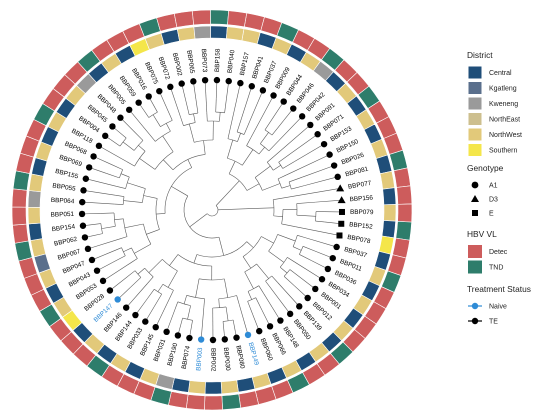  I want to click on tip-label: BBP157, so click(245, 63).